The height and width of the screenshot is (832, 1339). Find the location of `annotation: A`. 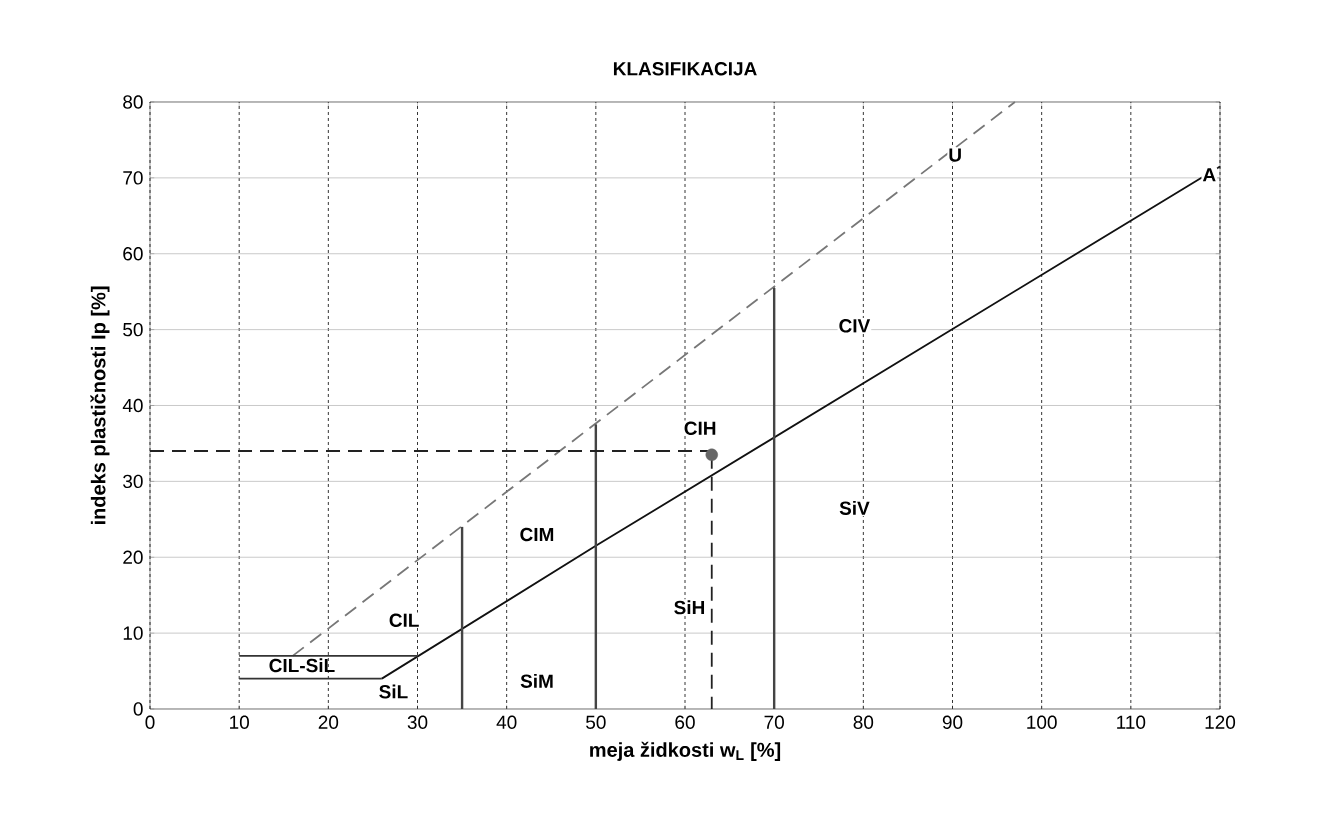

annotation: A is located at coordinates (1209, 175).